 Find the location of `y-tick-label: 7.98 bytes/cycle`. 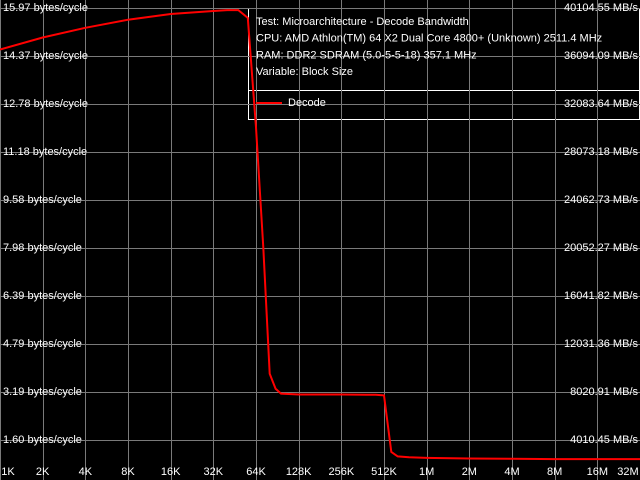

y-tick-label: 7.98 bytes/cycle is located at coordinates (42, 248).